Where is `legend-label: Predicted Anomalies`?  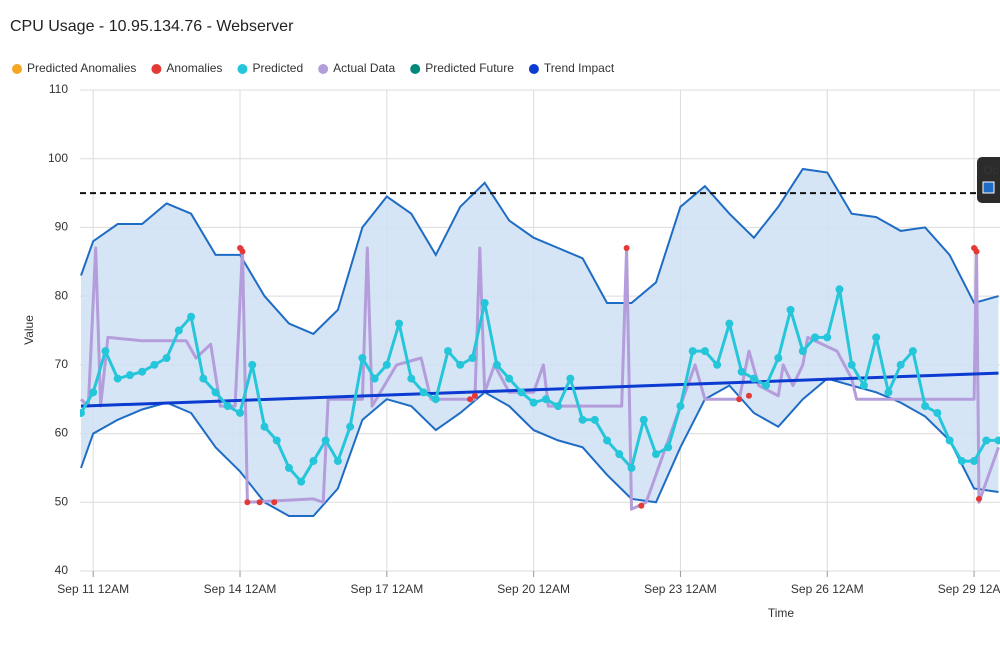
legend-label: Predicted Anomalies is located at coordinates (81, 68).